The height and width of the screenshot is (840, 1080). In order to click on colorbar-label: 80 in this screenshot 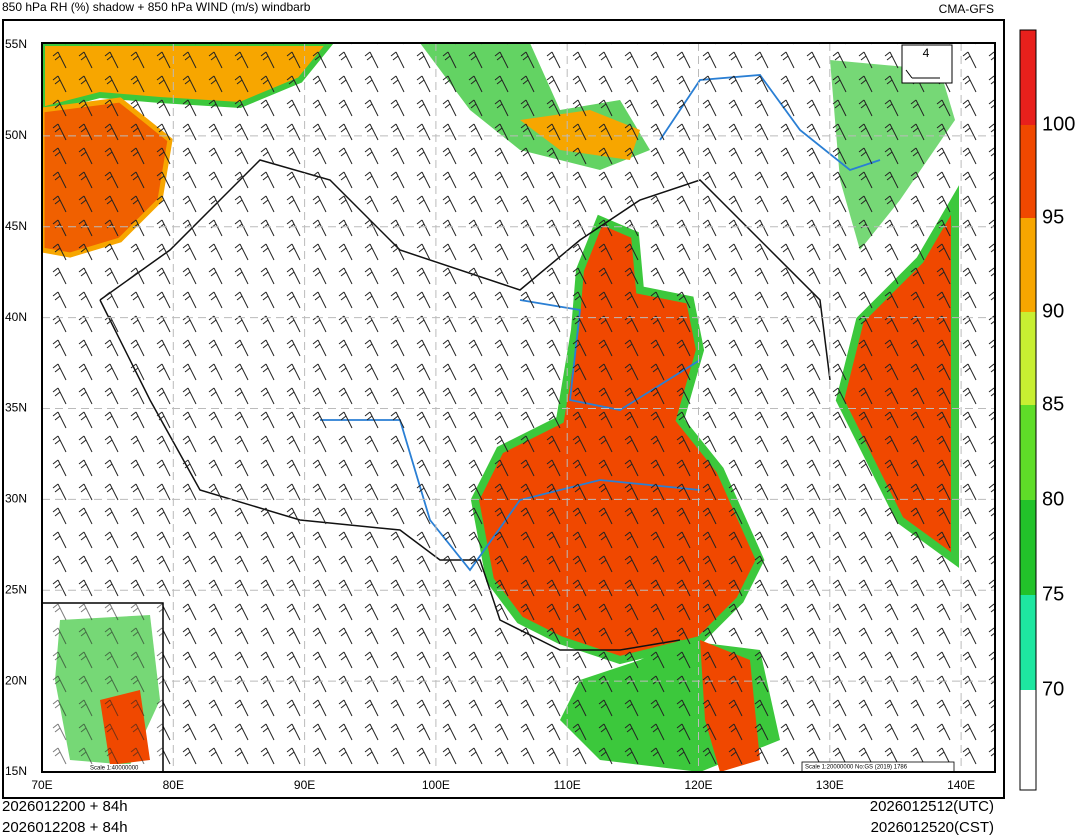, I will do `click(1053, 499)`.